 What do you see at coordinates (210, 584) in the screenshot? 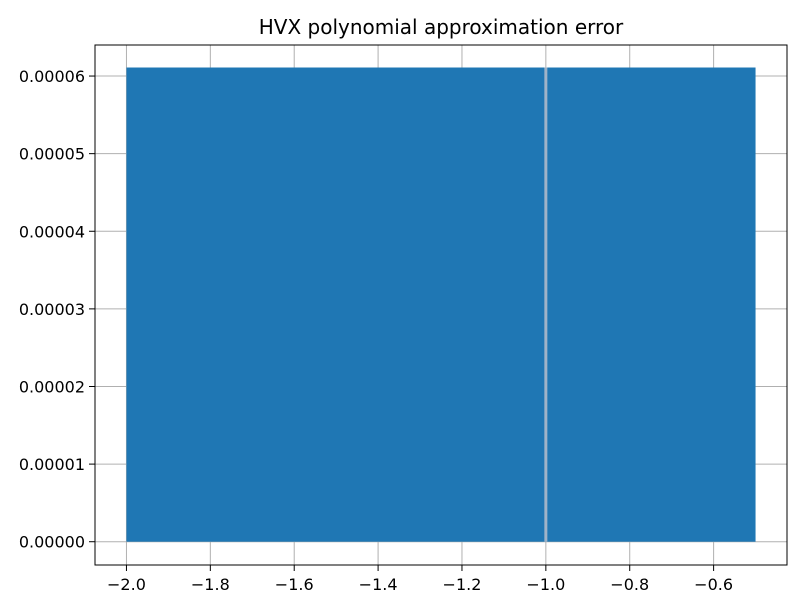
I see `x-tick-label: −1.8` at bounding box center [210, 584].